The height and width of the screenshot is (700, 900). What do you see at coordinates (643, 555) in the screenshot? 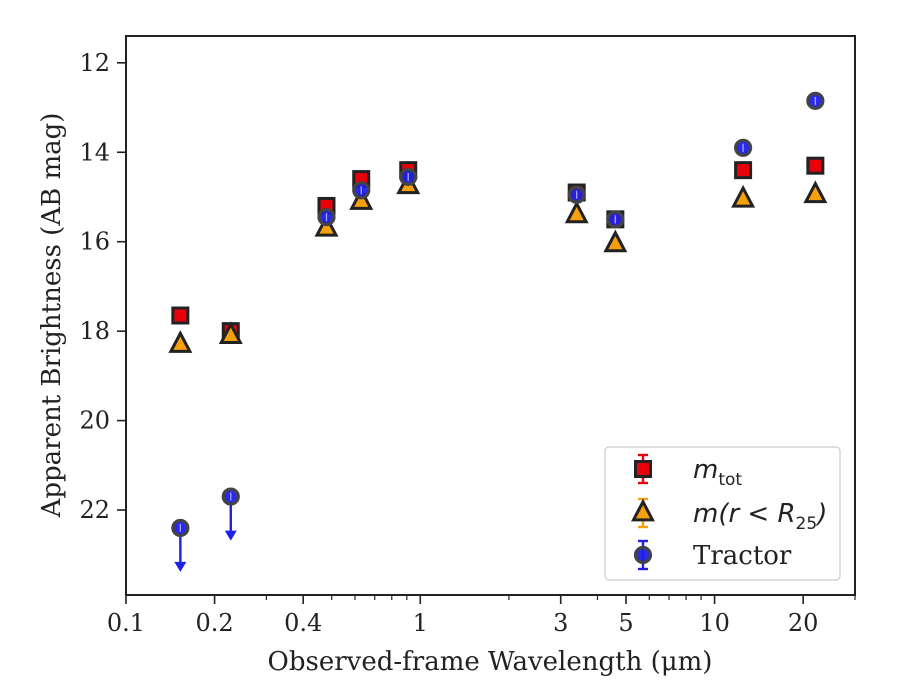
I see `legend-circle-marker` at bounding box center [643, 555].